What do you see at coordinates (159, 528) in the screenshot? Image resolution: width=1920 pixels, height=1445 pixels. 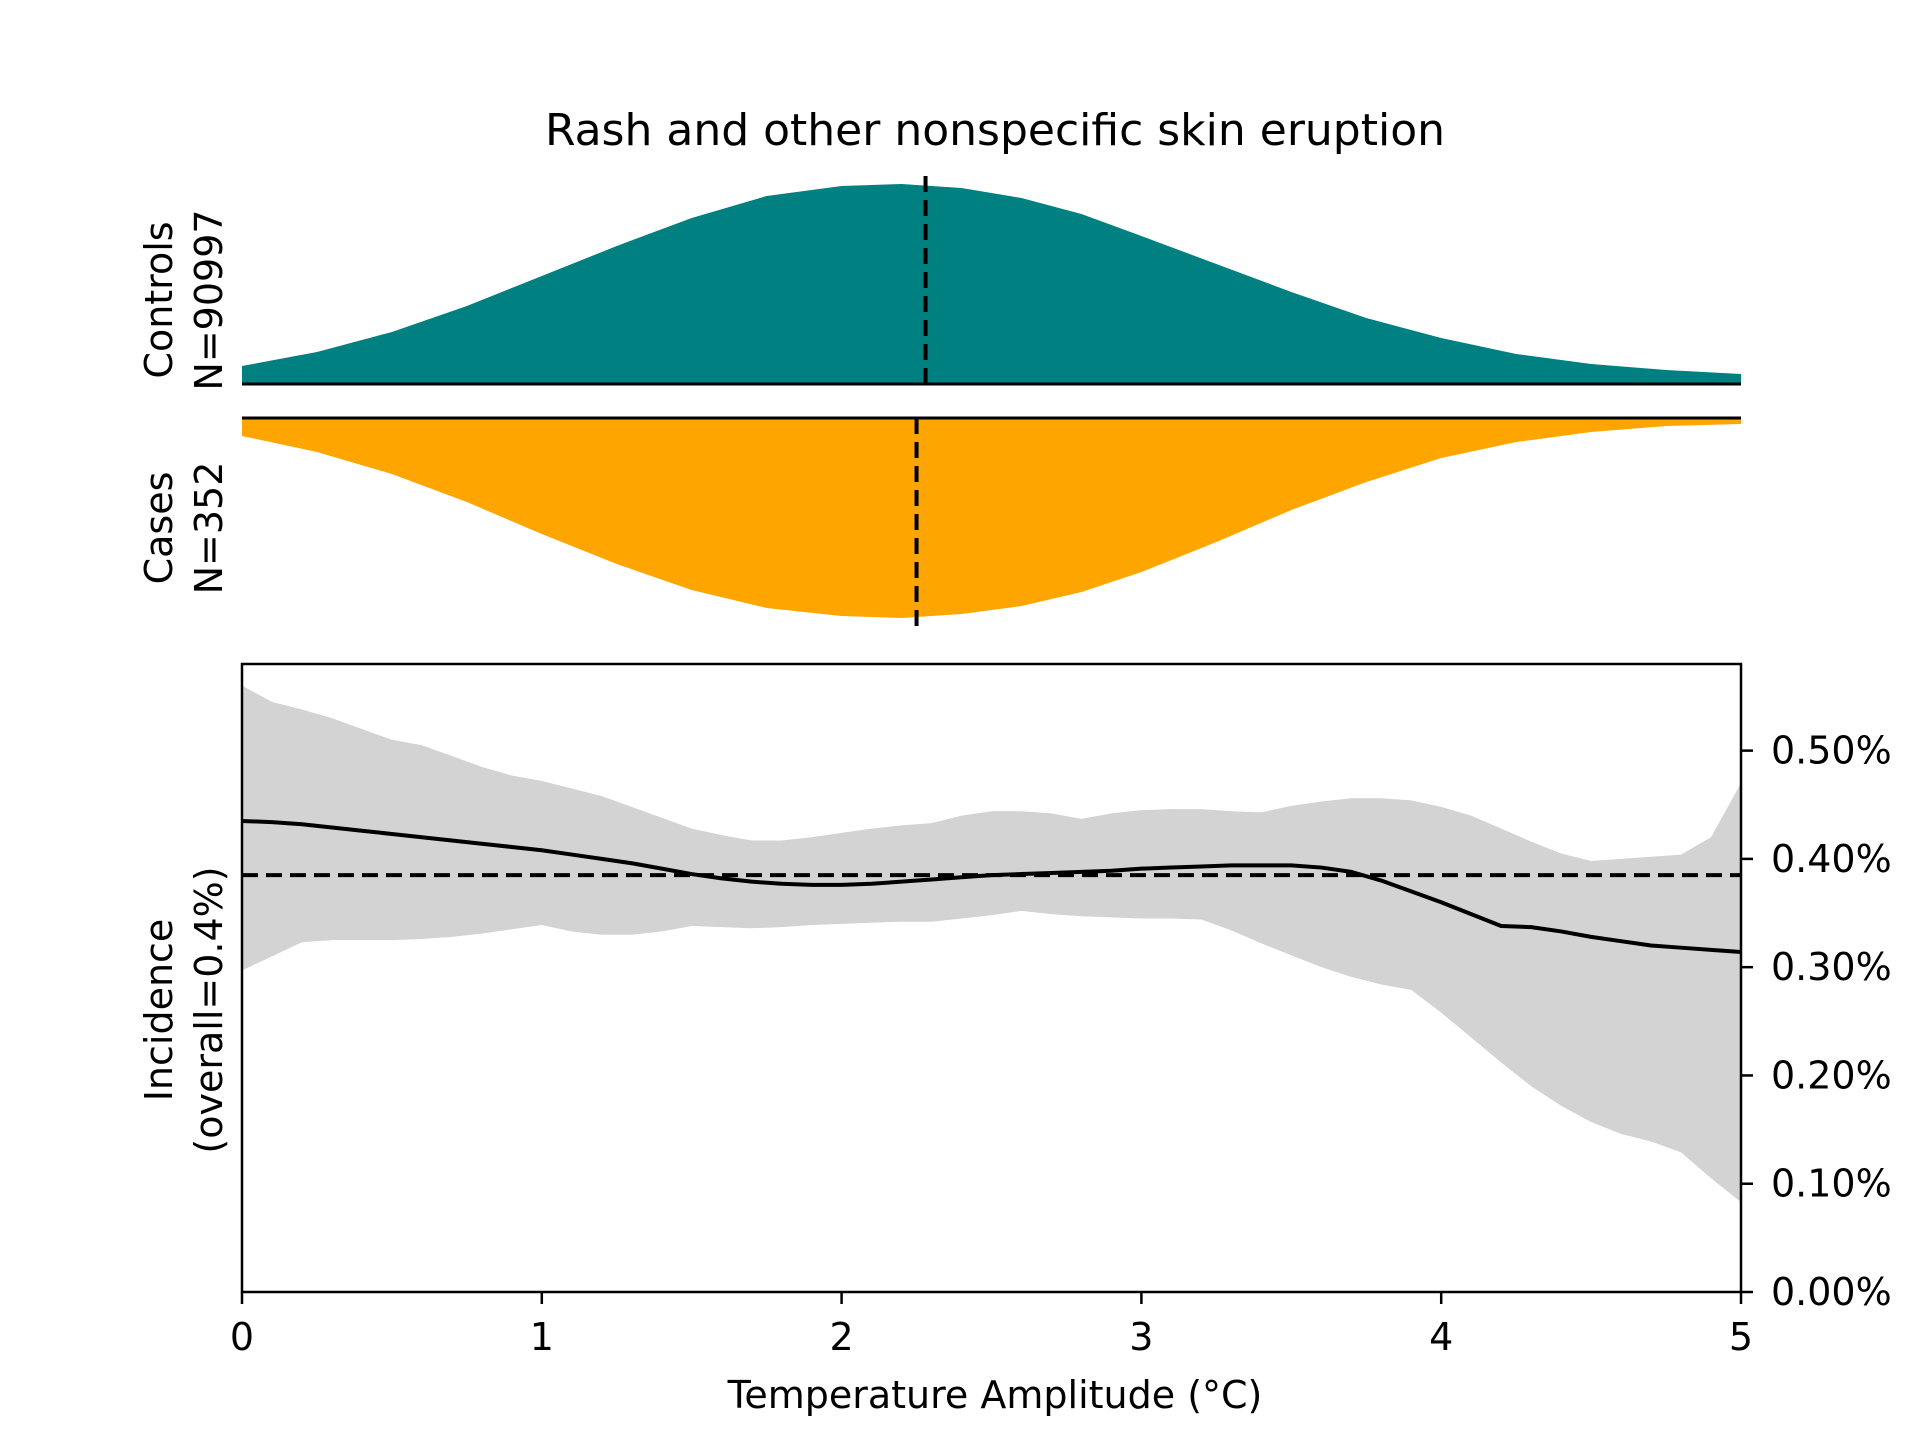 I see `cases-label: Cases` at bounding box center [159, 528].